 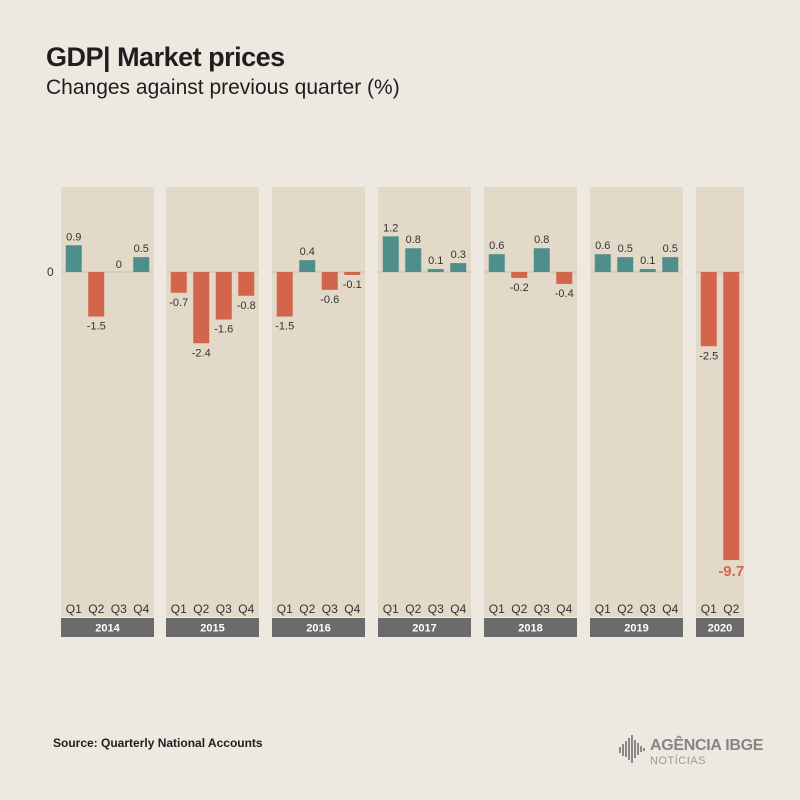 What do you see at coordinates (519, 288) in the screenshot?
I see `data-label-2018-q2: -0.2` at bounding box center [519, 288].